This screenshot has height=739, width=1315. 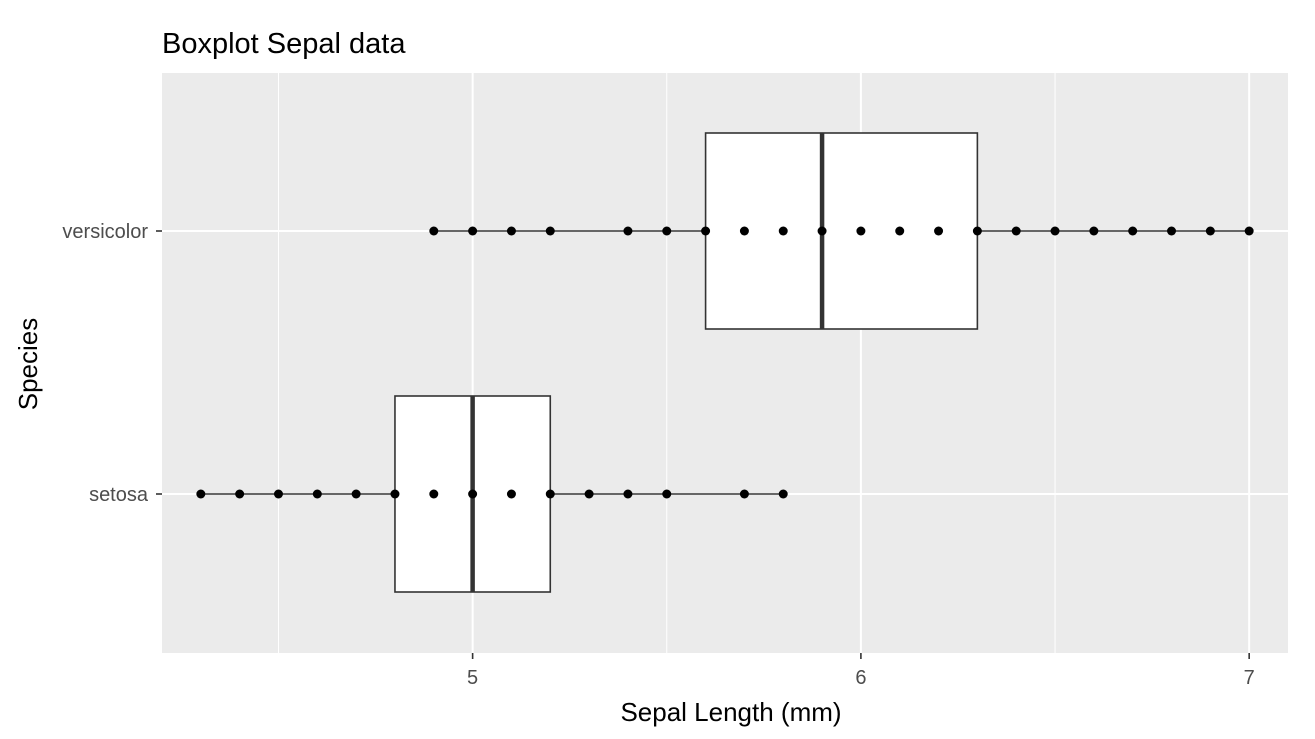 What do you see at coordinates (860, 678) in the screenshot?
I see `x-tick-label: 6` at bounding box center [860, 678].